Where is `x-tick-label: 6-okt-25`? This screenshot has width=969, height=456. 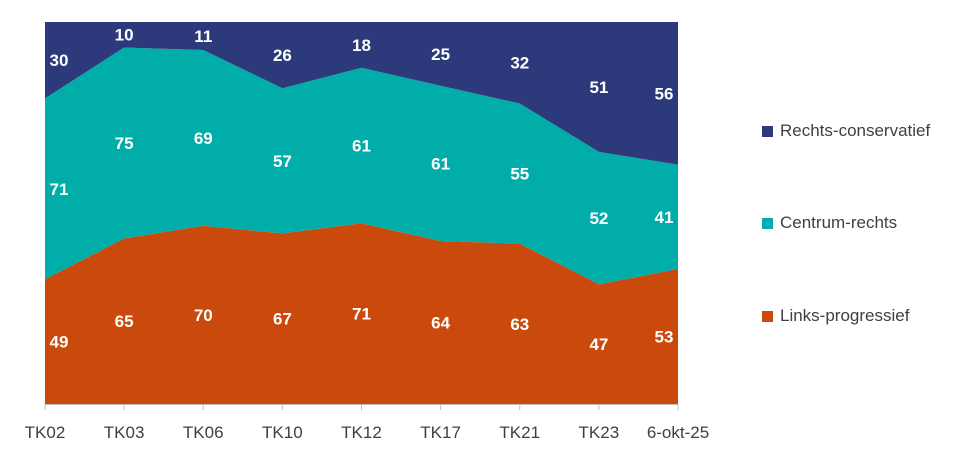 x-tick-label: 6-okt-25 is located at coordinates (678, 432).